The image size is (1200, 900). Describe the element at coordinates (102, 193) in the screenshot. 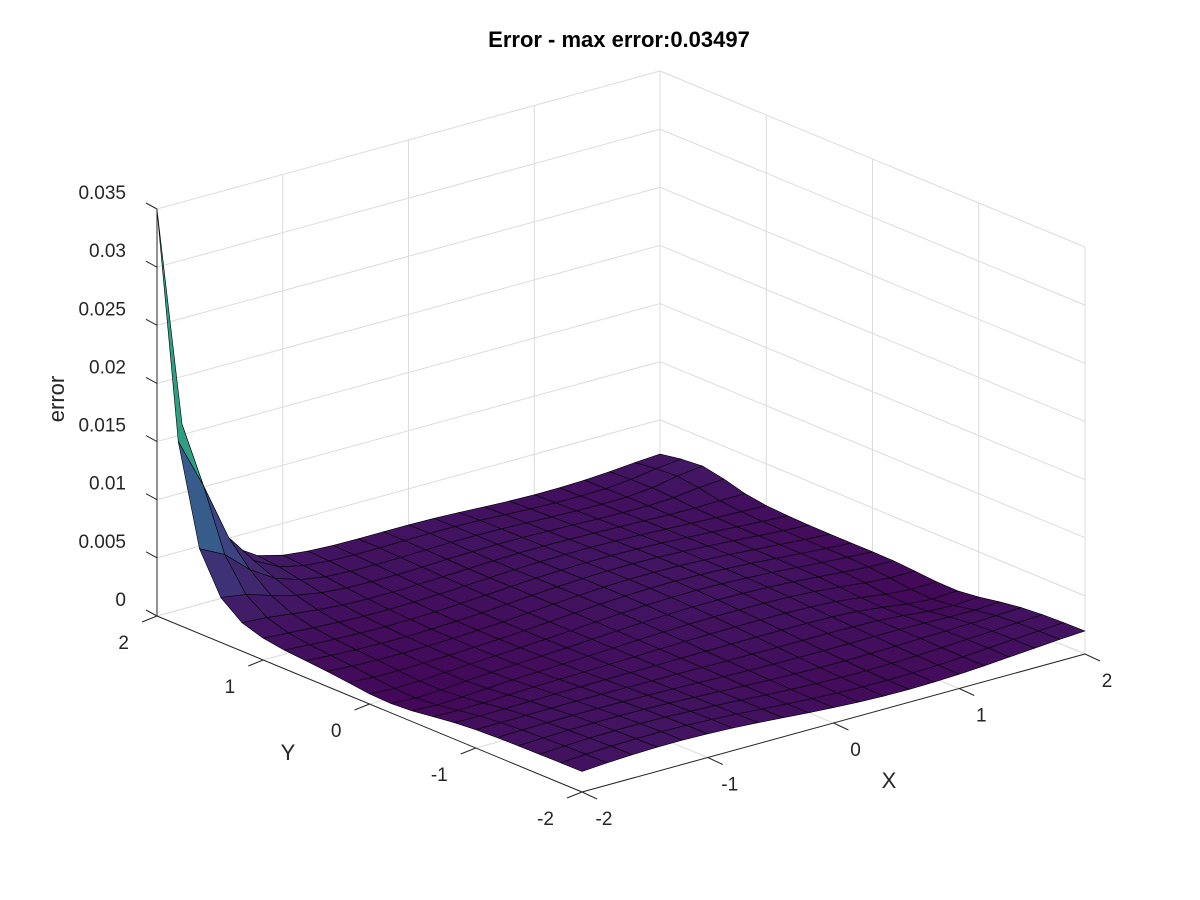

I see `z-tick-label: 0.035` at that location.